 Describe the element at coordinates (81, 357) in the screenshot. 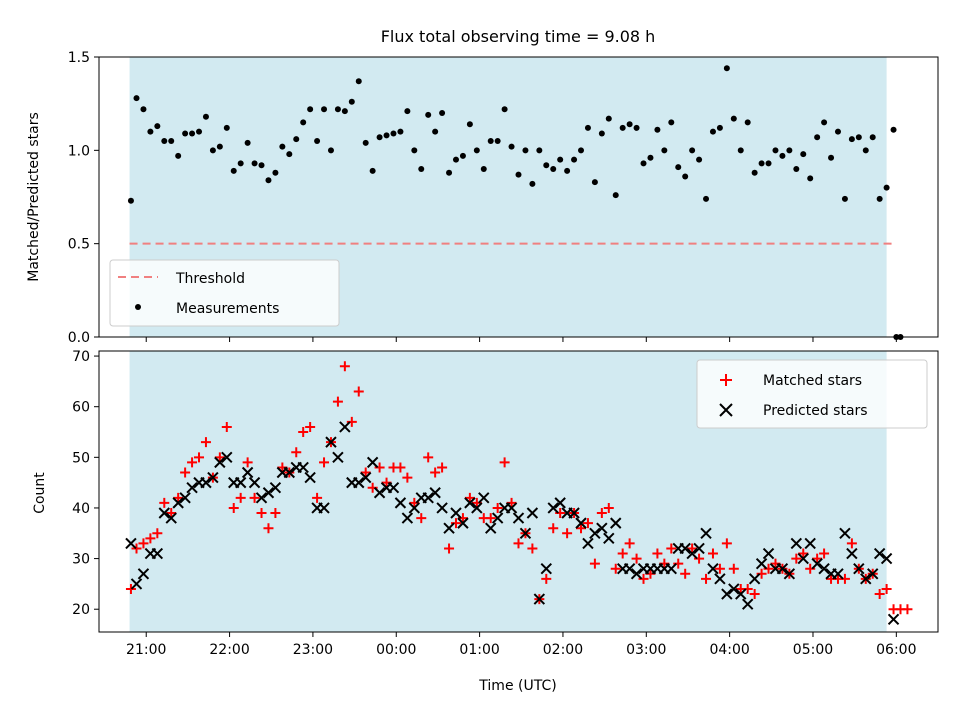

I see `y-tick-label: 70` at that location.